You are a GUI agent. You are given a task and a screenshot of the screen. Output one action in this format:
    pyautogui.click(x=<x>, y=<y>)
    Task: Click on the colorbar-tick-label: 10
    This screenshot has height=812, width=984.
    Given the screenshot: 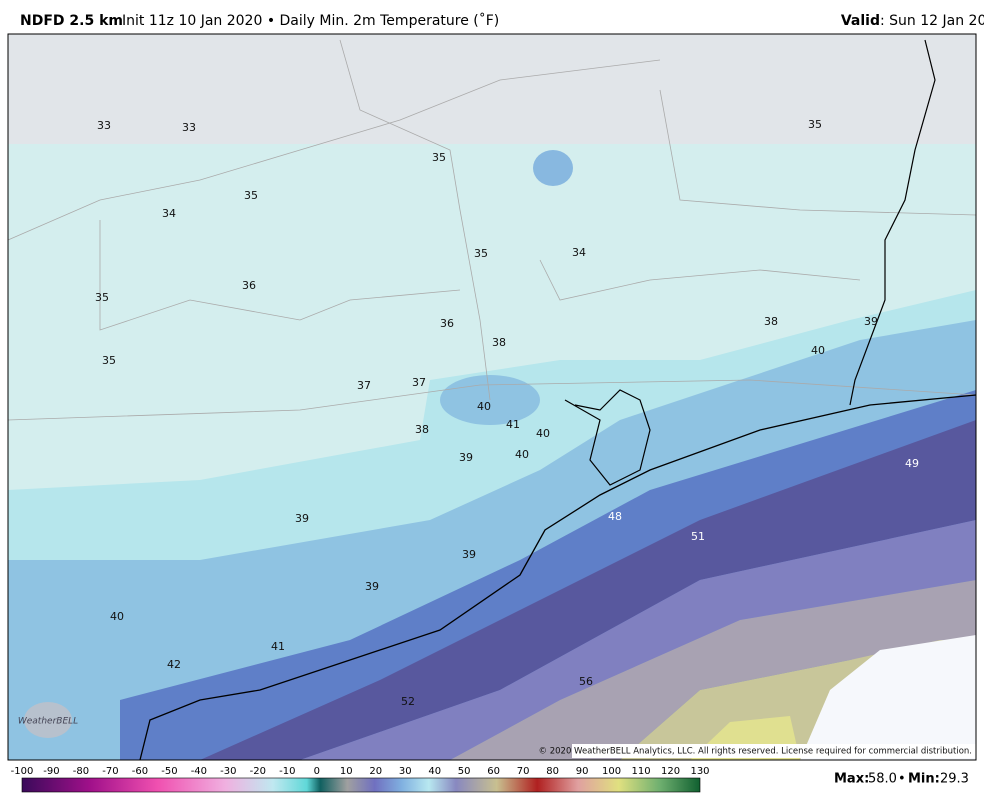 What is the action you would take?
    pyautogui.click(x=346, y=771)
    